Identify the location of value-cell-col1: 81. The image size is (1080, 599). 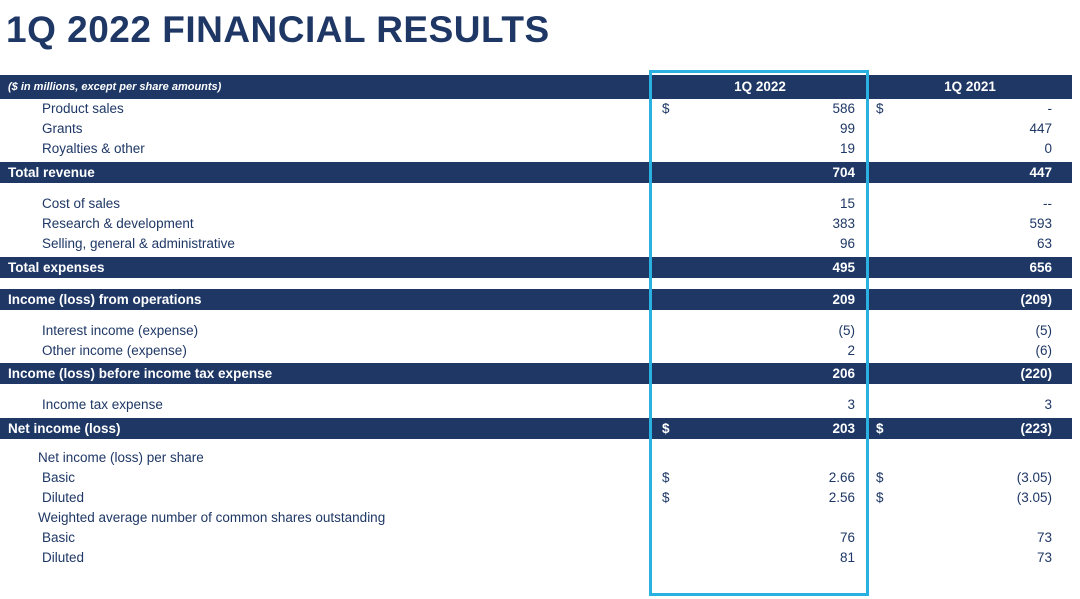
(760, 557).